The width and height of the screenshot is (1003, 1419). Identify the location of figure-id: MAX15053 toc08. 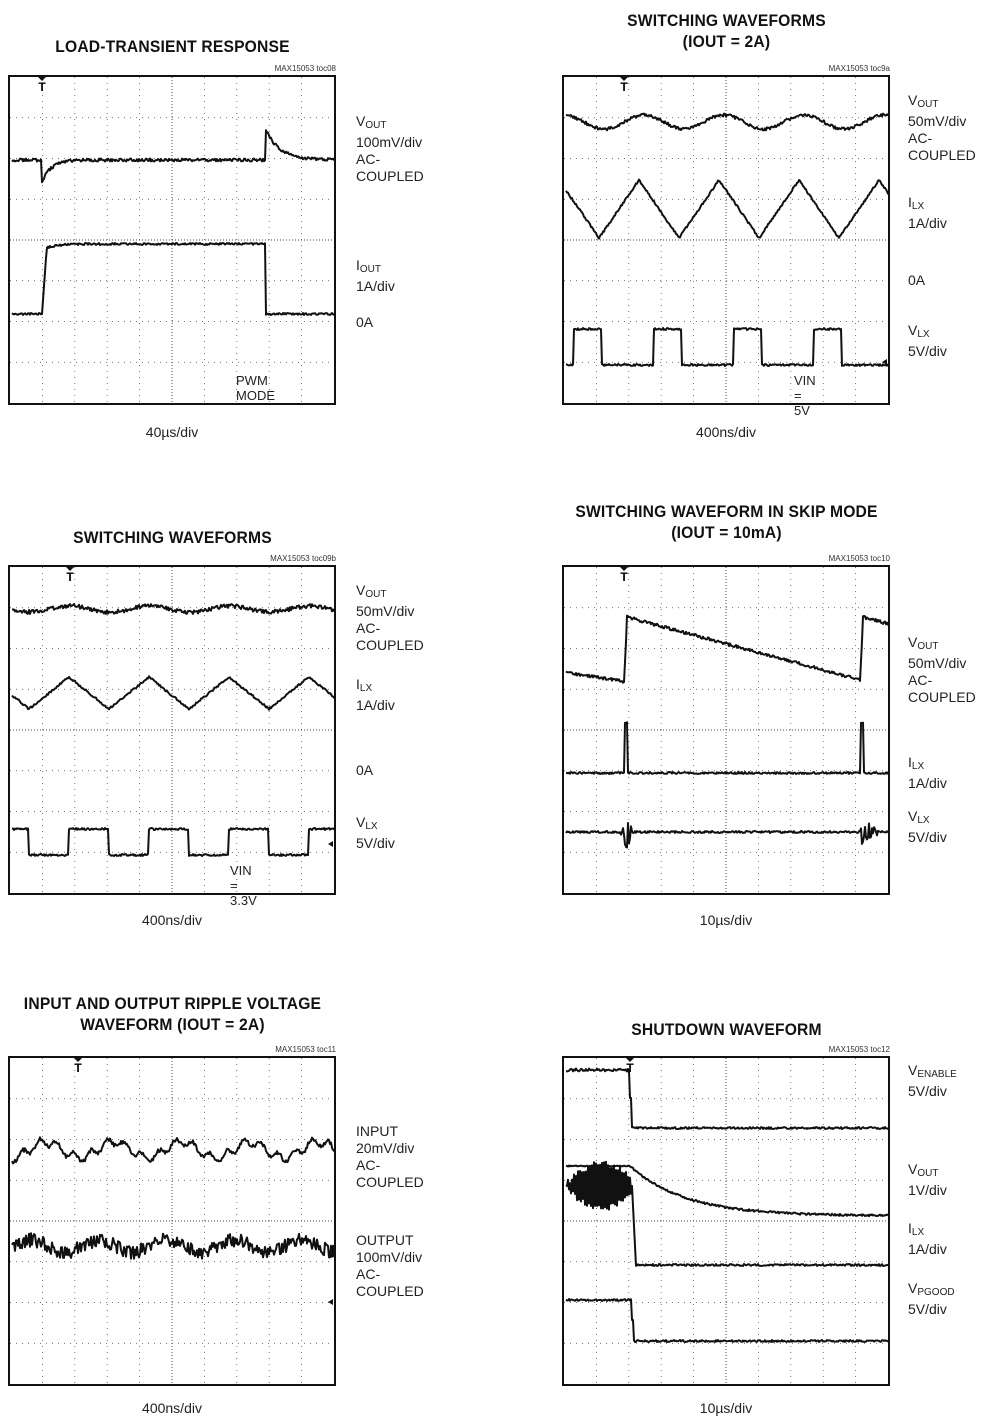
(276, 68).